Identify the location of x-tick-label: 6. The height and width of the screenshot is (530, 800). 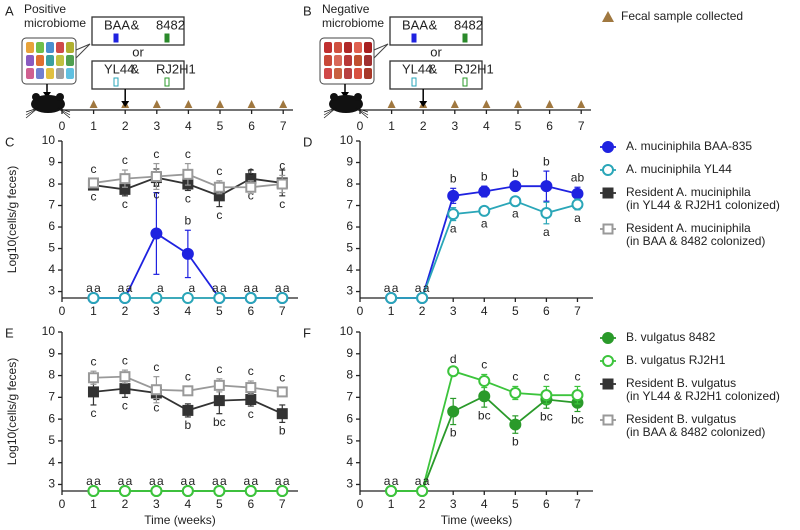
(250, 311).